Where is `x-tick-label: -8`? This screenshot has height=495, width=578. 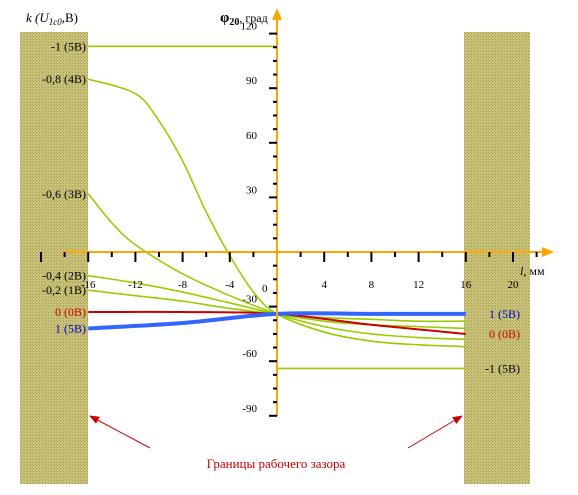 x-tick-label: -8 is located at coordinates (183, 285).